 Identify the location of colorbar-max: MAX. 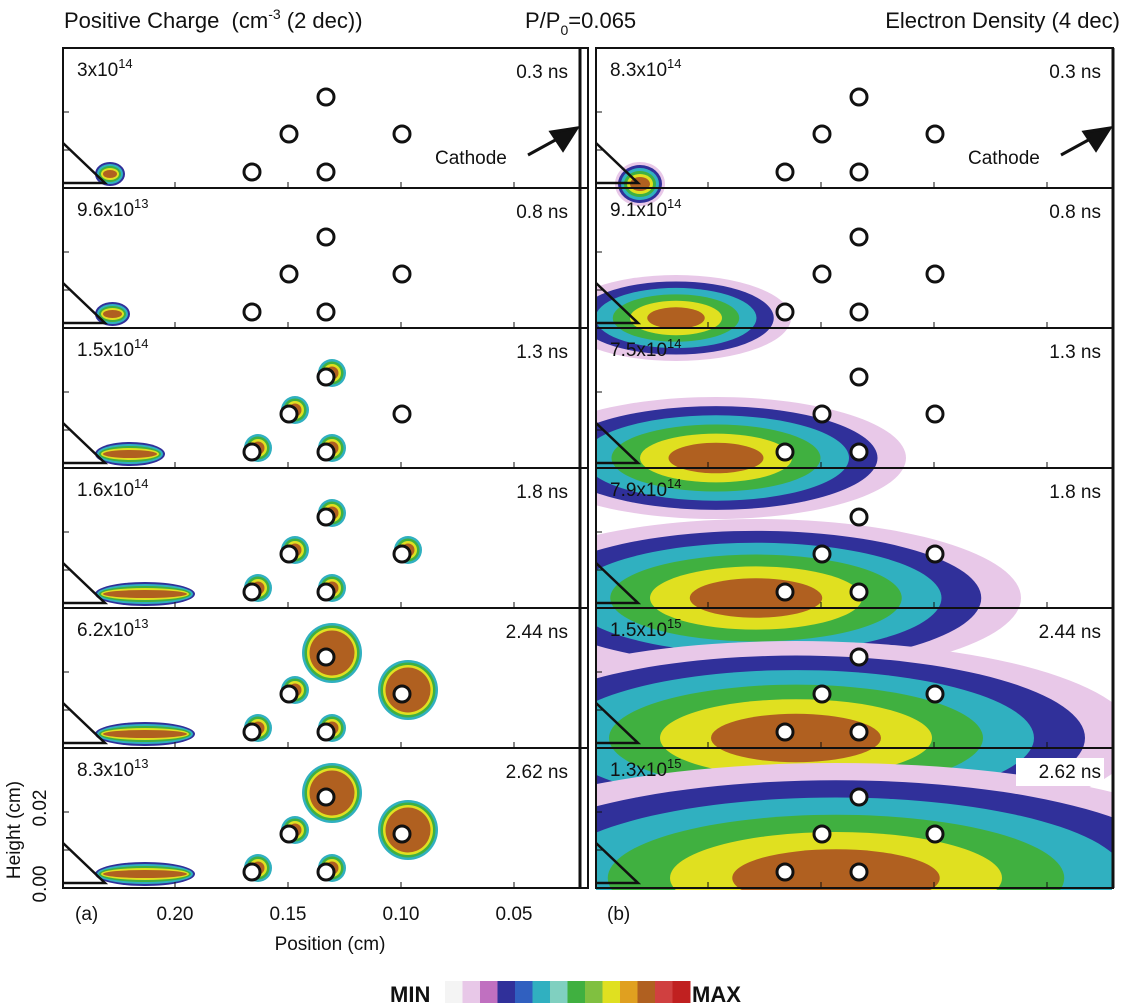
(716, 994).